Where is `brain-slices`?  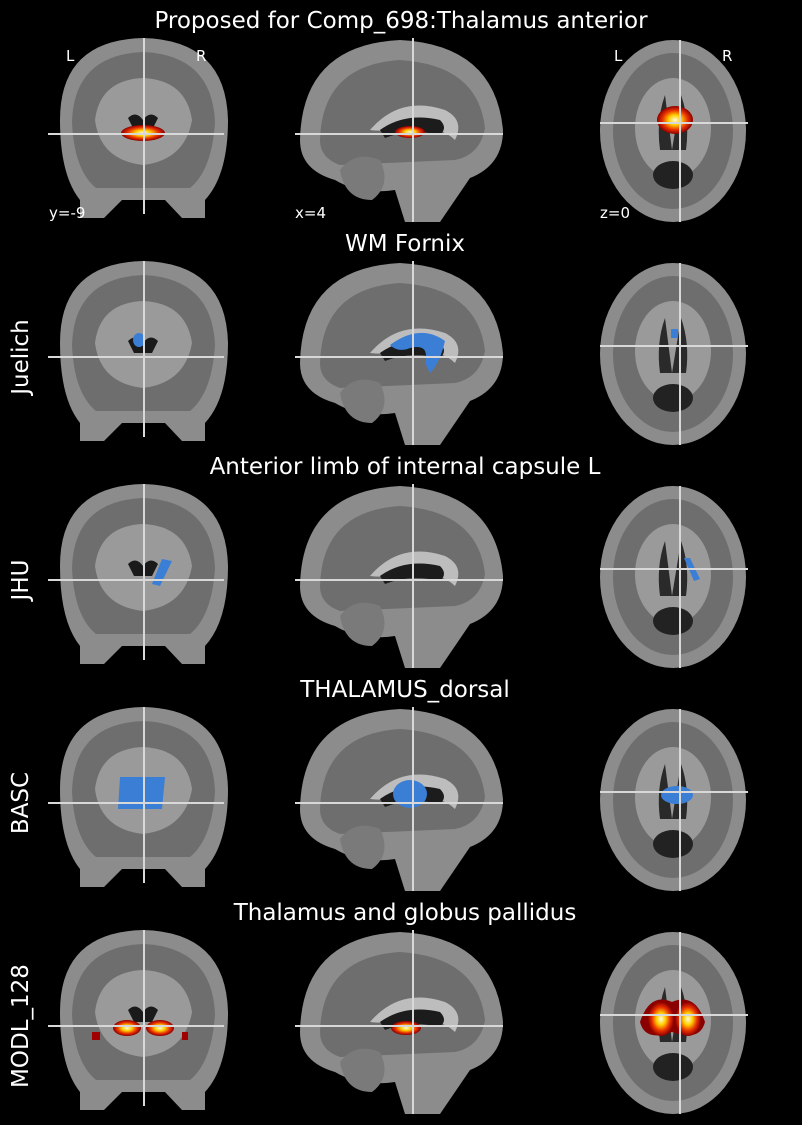
brain-slices is located at coordinates (403, 353).